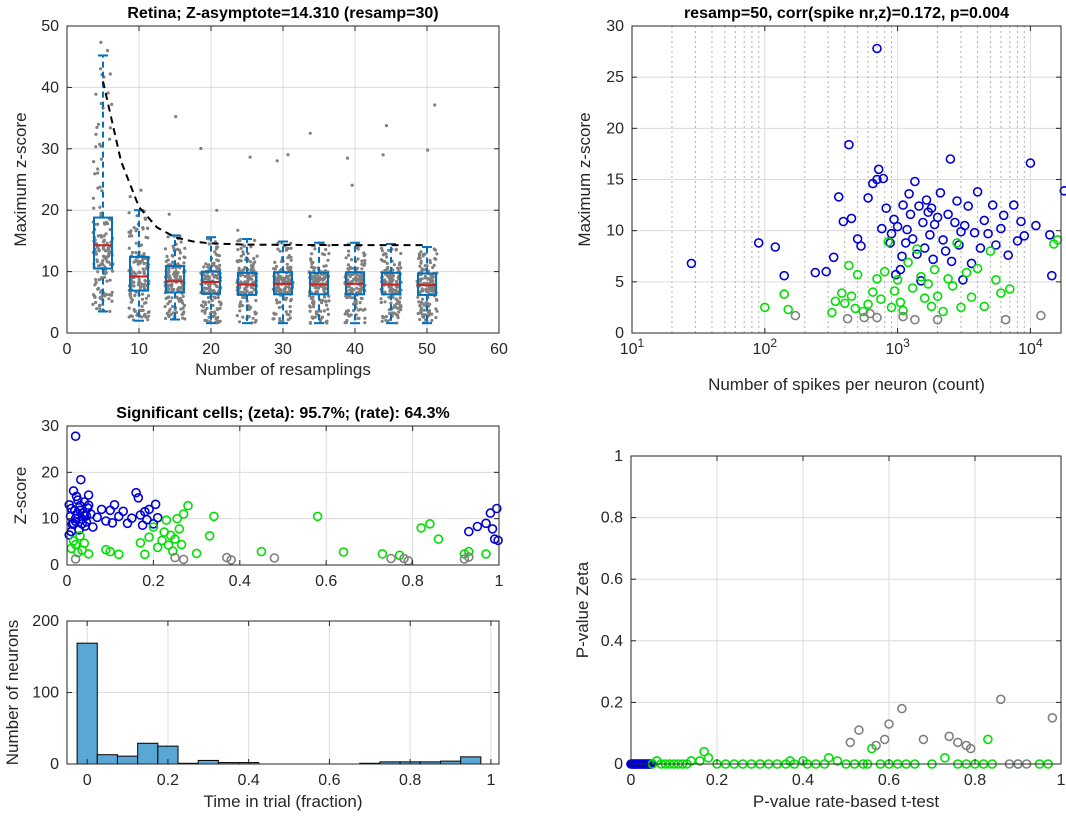 The image size is (1066, 826). What do you see at coordinates (50, 272) in the screenshot?
I see `boxplot-ytick-label: 10` at bounding box center [50, 272].